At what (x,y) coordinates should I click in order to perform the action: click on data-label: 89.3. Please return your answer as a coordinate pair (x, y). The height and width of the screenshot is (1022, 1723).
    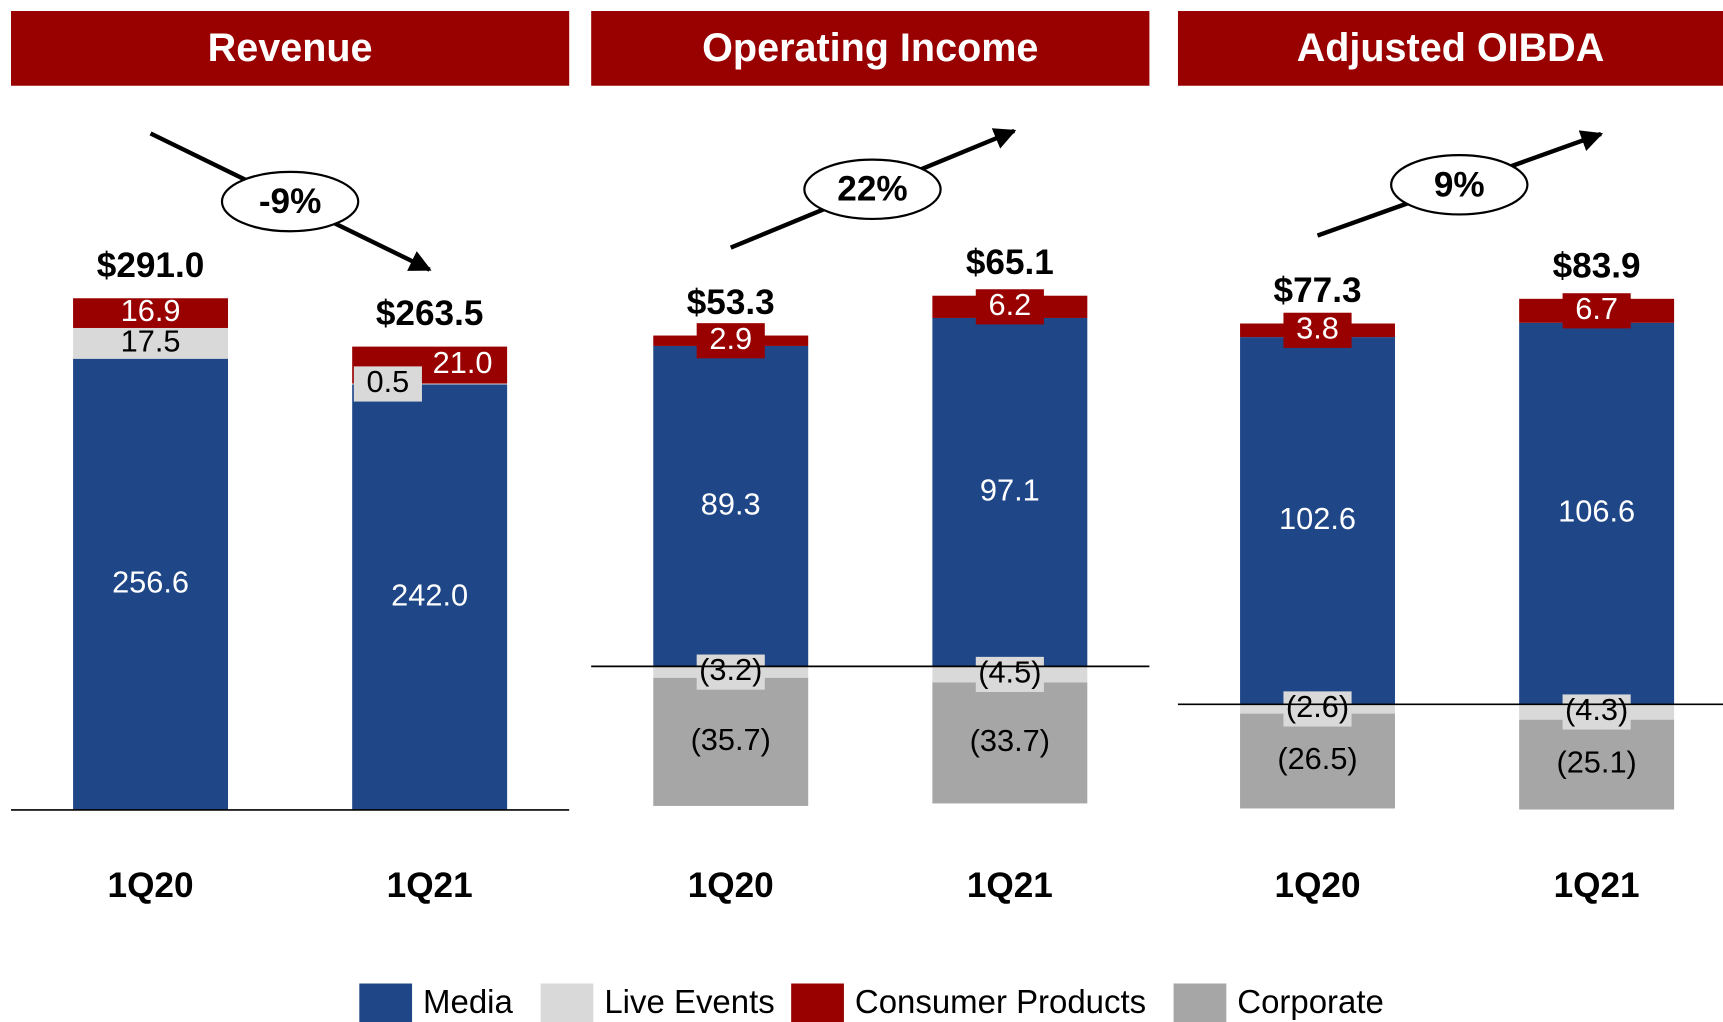
    Looking at the image, I should click on (731, 503).